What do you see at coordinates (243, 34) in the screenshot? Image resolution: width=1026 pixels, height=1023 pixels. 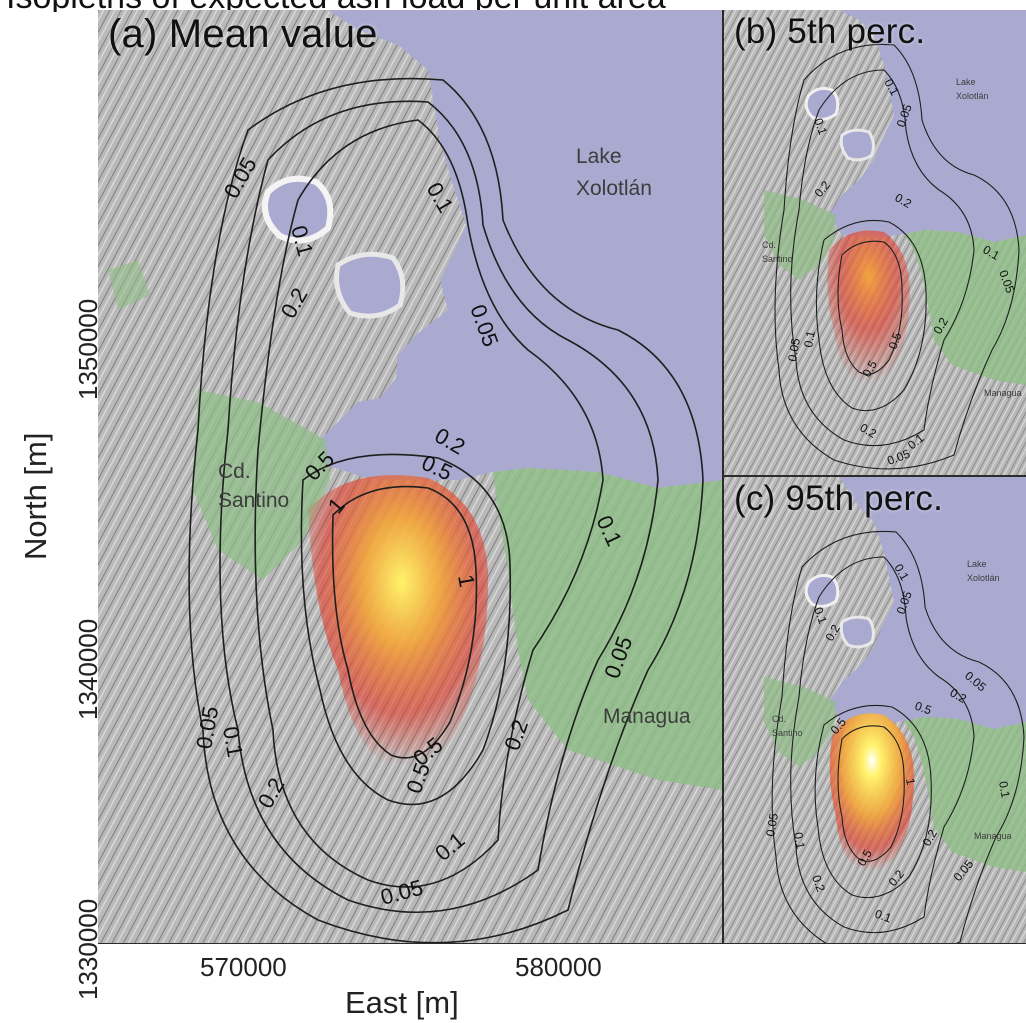 I see `panel-a-title: (a) Mean value` at bounding box center [243, 34].